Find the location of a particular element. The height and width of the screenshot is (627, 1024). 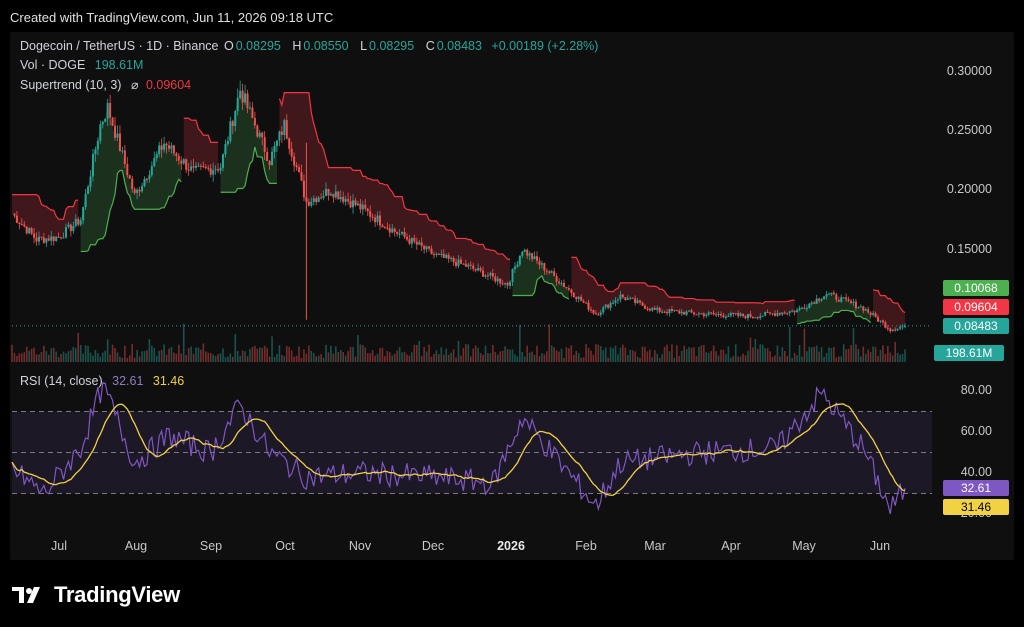

rsi-tick: 80.00 is located at coordinates (976, 390).